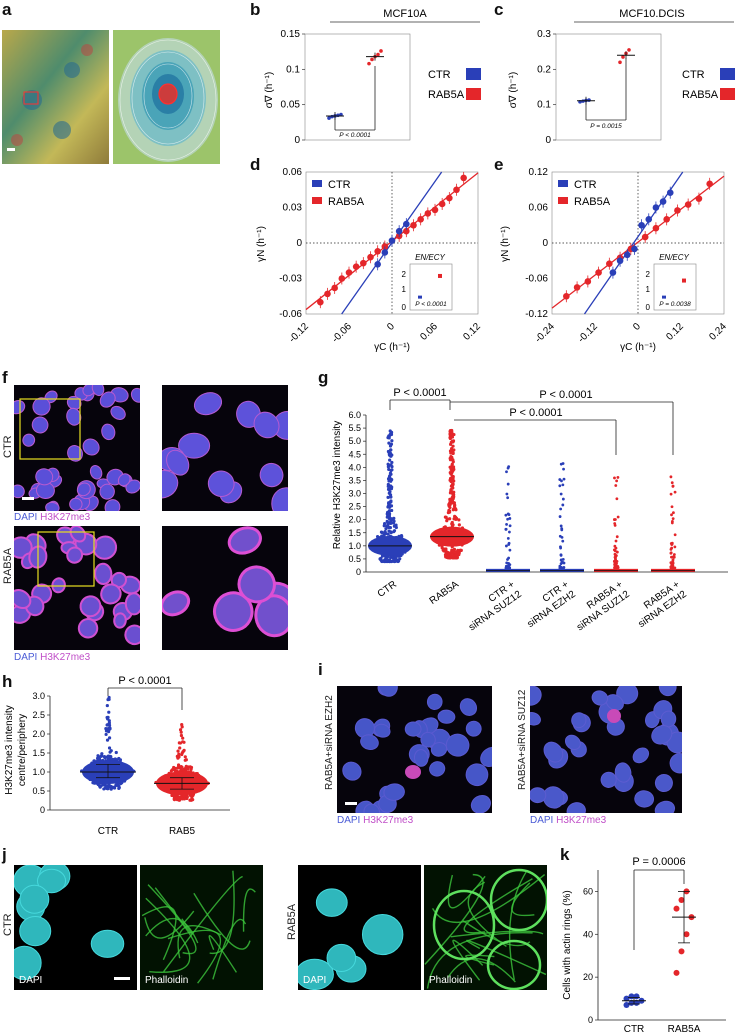 The width and height of the screenshot is (744, 1033). Describe the element at coordinates (451, 980) in the screenshot. I see `panel-j-rab5a-phalloidin-label: Phalloidin` at that location.